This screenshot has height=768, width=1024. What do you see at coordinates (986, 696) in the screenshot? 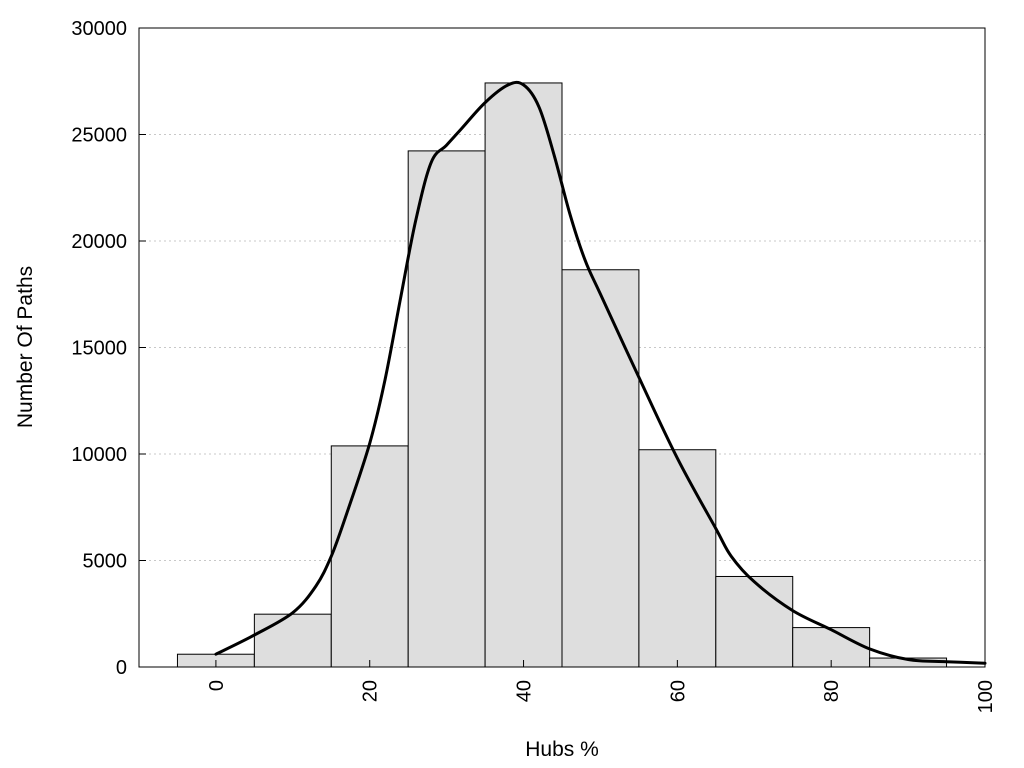
I see `x-tick-label-5: 100` at bounding box center [986, 696].